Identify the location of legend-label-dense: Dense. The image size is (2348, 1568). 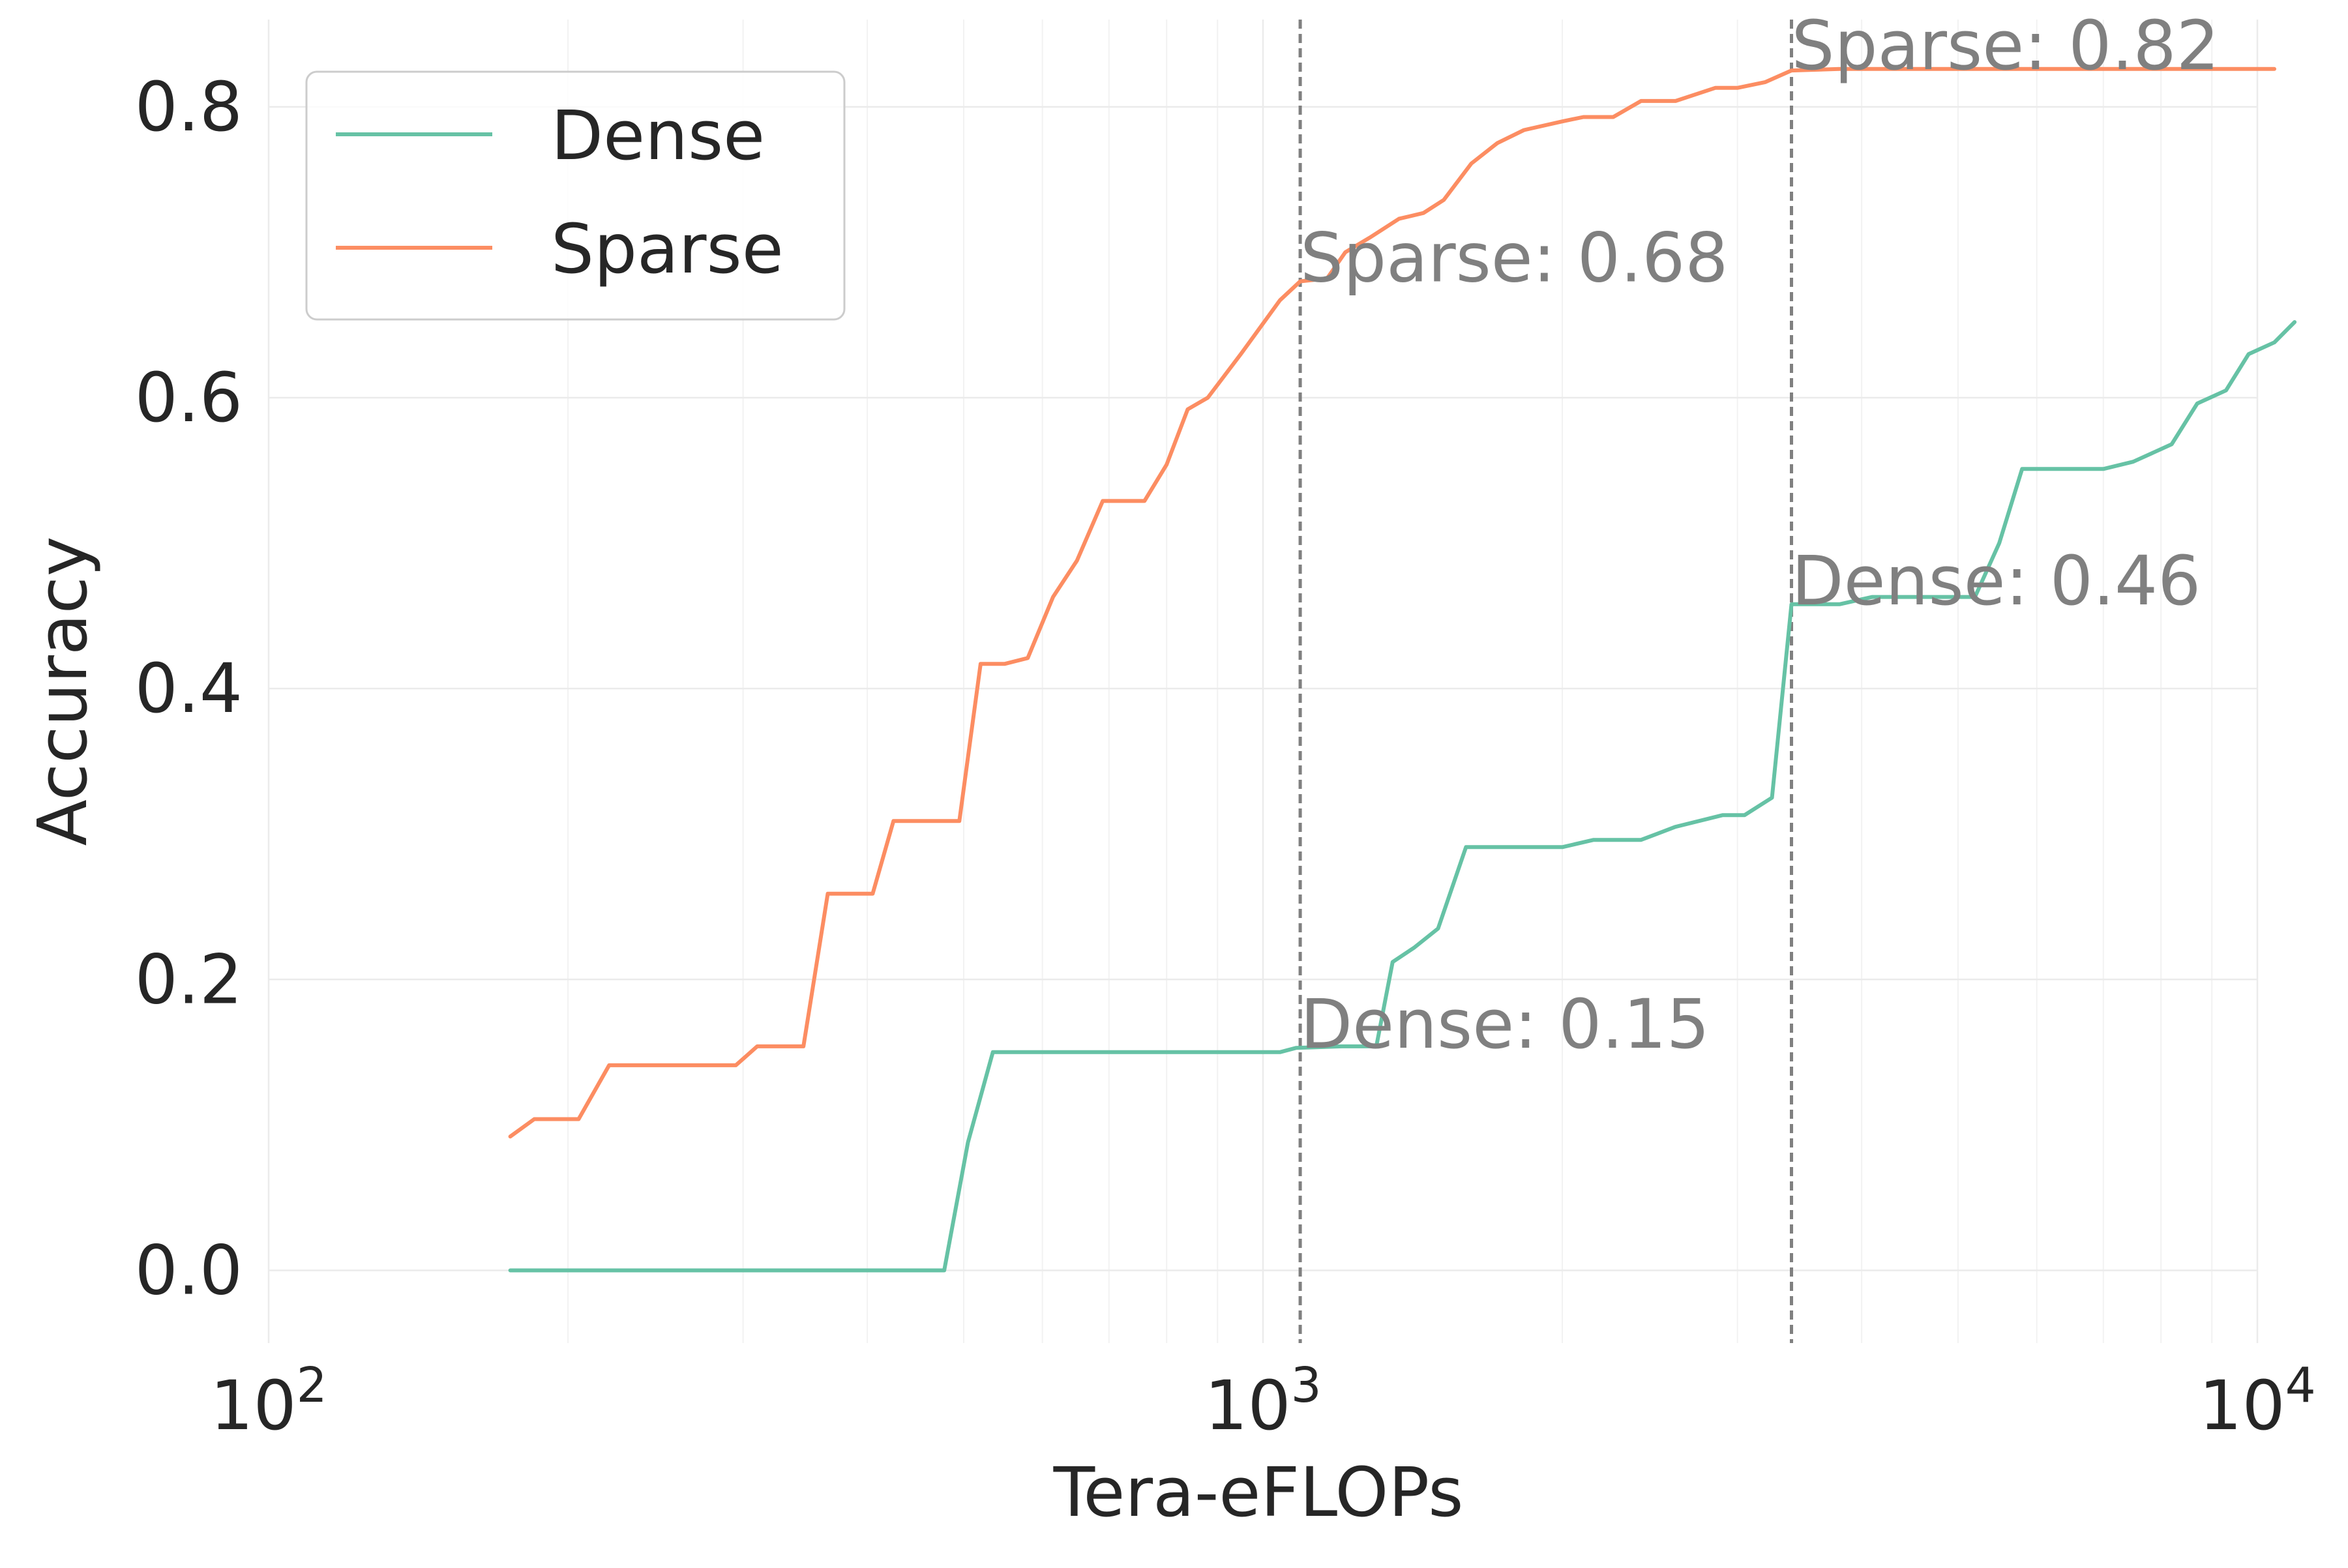
(658, 136).